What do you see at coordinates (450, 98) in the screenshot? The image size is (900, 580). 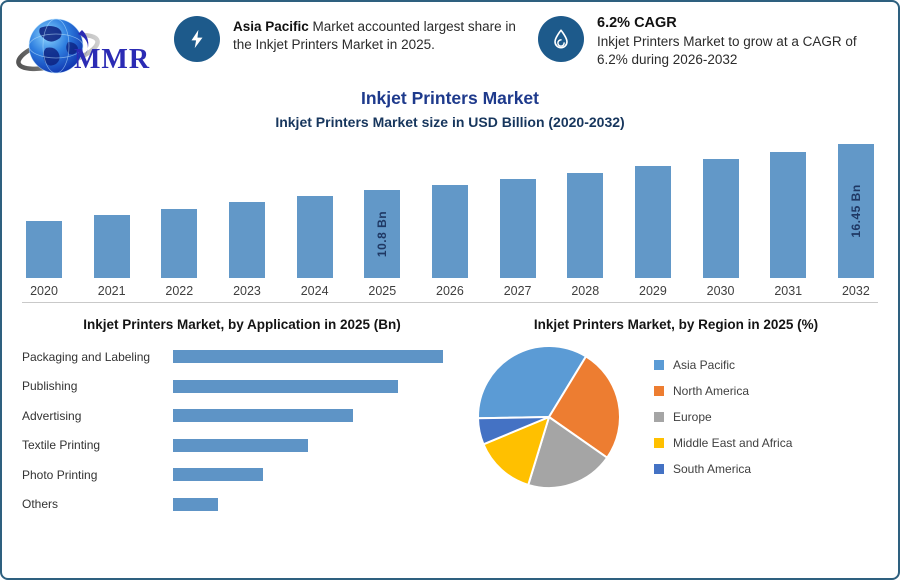 I see `page-title: Inkjet Printers Market` at bounding box center [450, 98].